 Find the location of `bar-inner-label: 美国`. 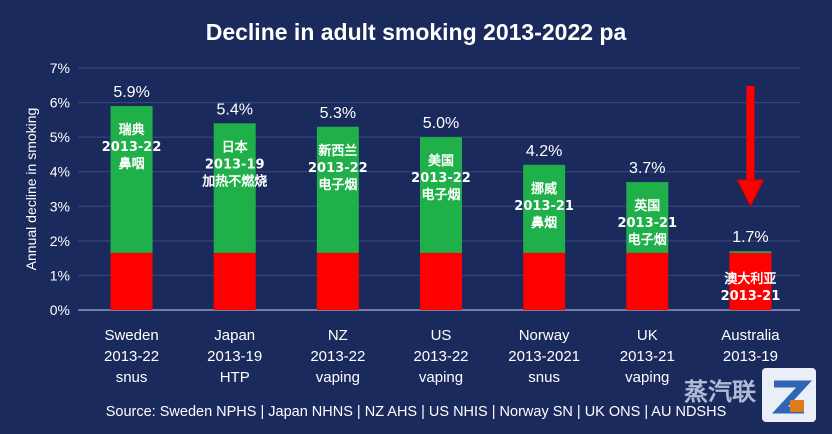

bar-inner-label: 美国 is located at coordinates (441, 161).